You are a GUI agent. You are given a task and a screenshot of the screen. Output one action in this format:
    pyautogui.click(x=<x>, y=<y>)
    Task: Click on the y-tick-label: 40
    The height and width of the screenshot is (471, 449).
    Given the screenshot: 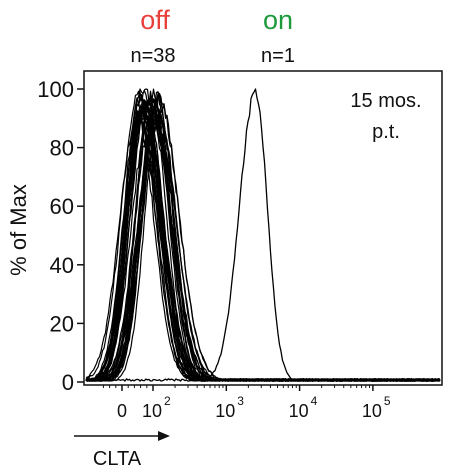 What is the action you would take?
    pyautogui.click(x=62, y=265)
    